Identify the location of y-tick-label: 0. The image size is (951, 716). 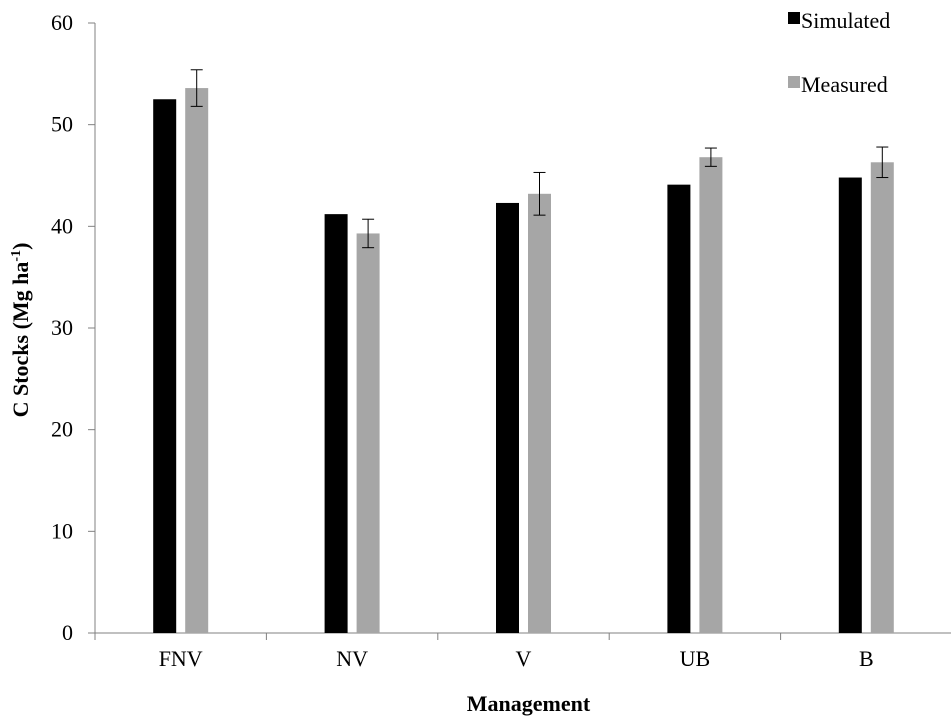
(67, 632).